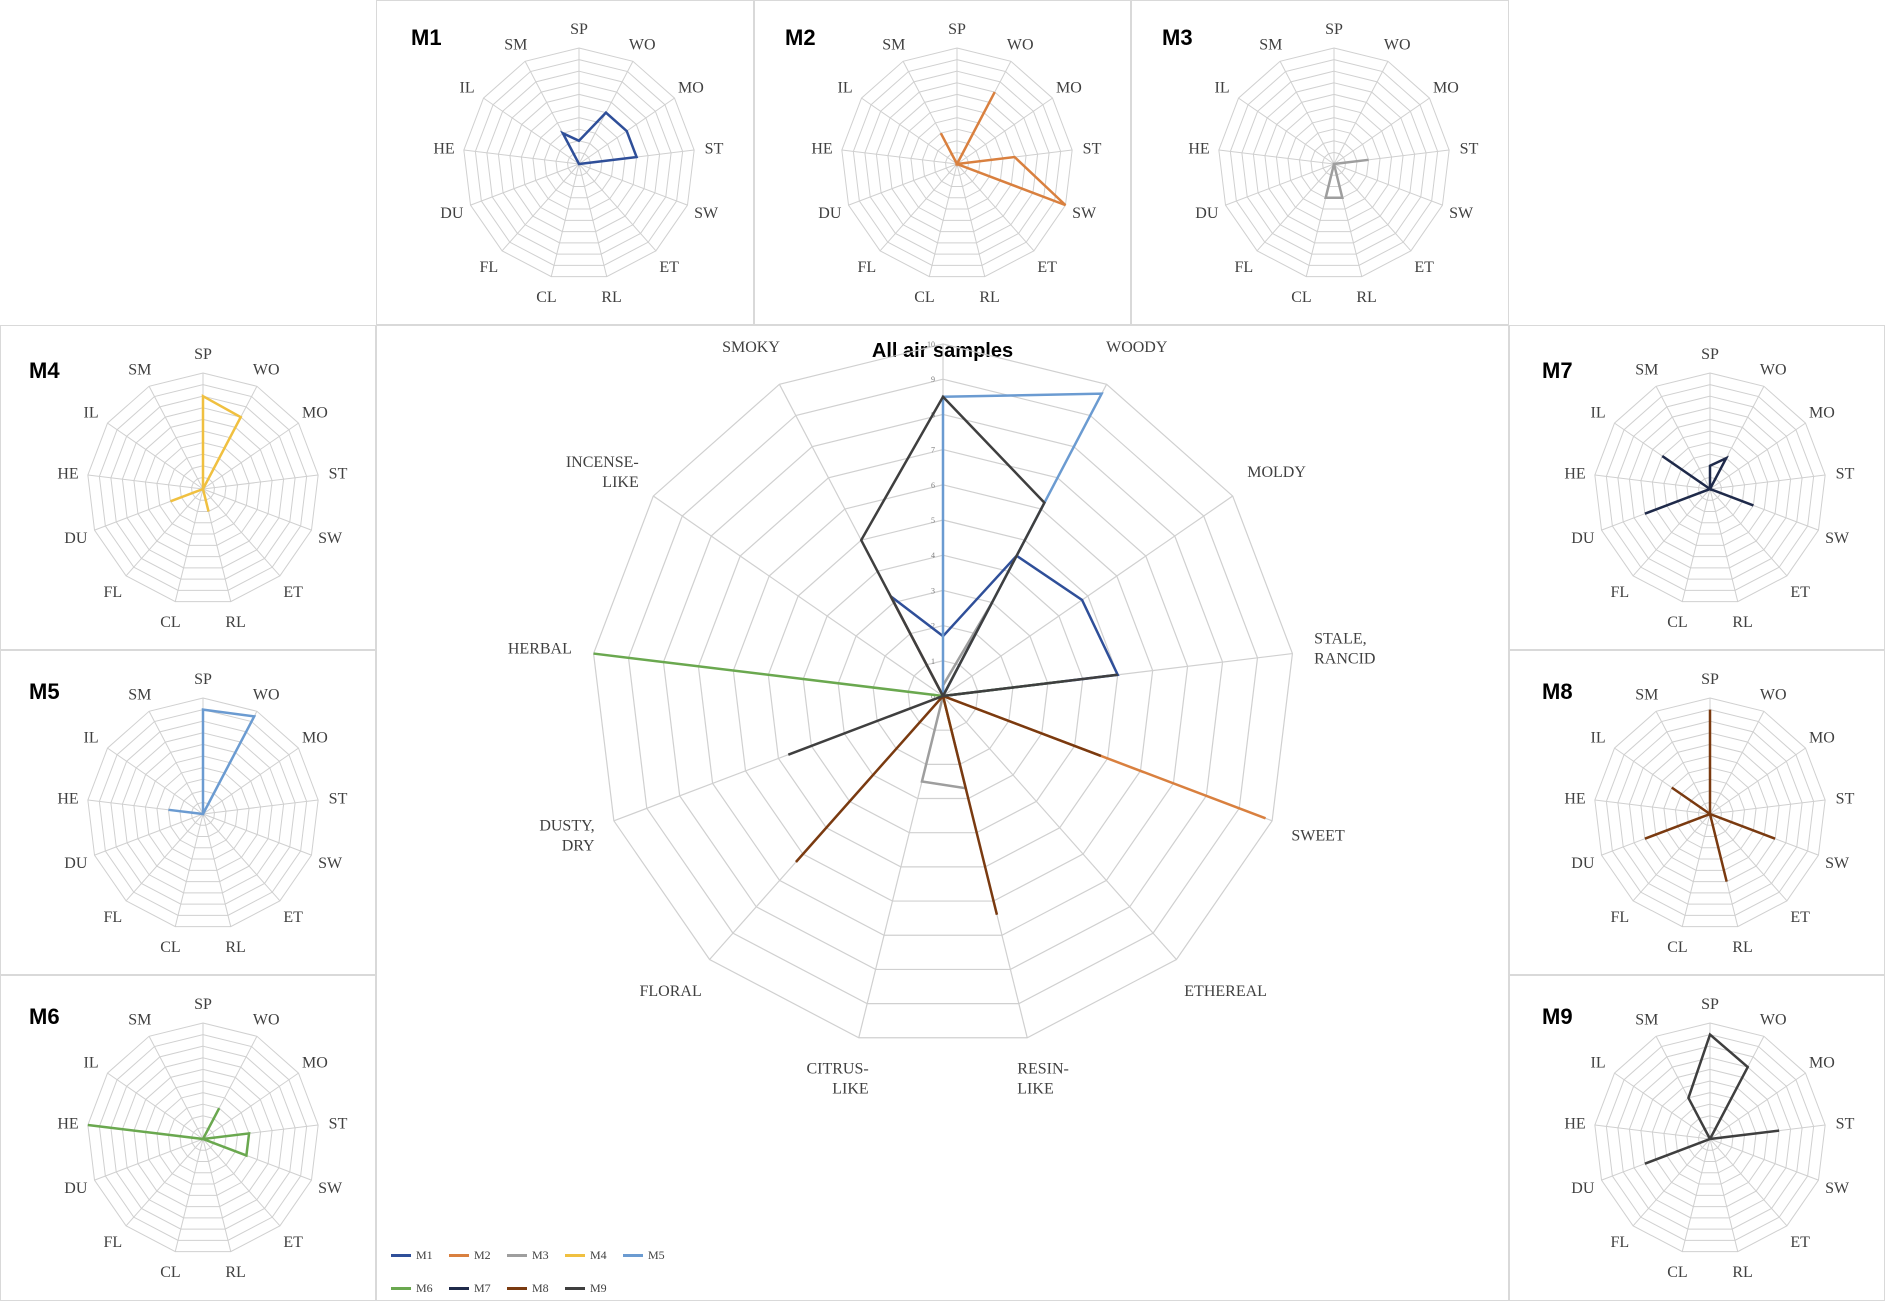 The image size is (1885, 1314). Describe the element at coordinates (330, 538) in the screenshot. I see `axis-label-sw: SW` at that location.